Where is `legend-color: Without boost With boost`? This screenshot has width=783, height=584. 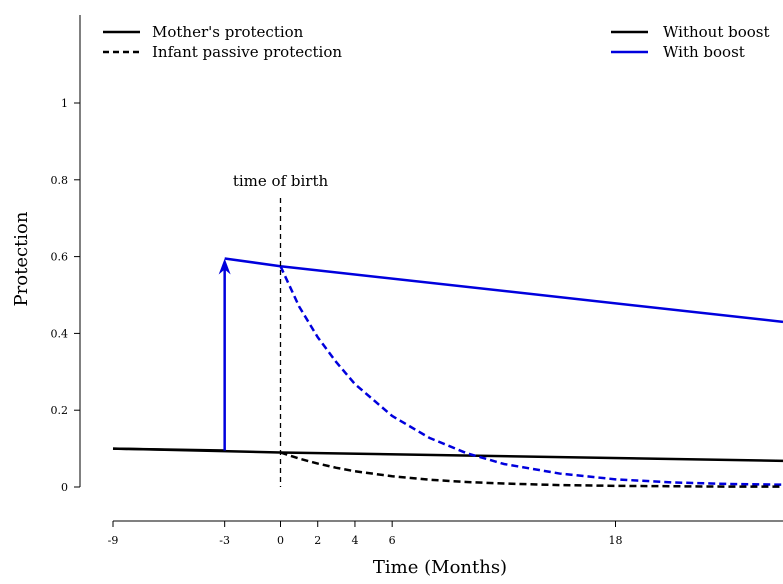 legend-color: Without boost With boost is located at coordinates (690, 42).